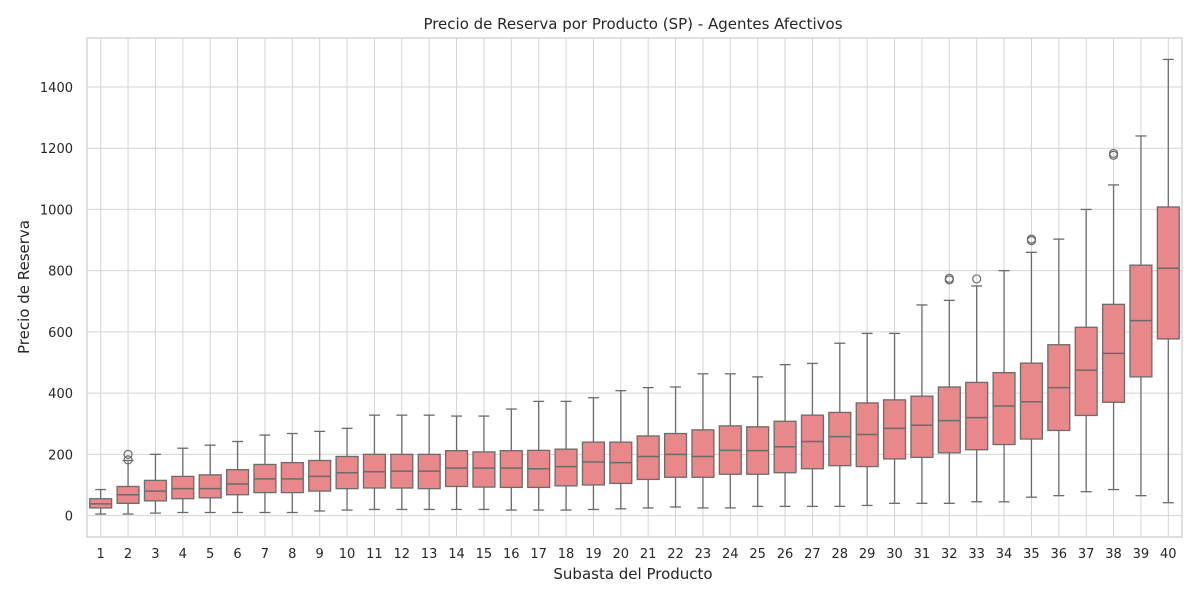  Describe the element at coordinates (101, 554) in the screenshot. I see `x-tick-label: 1` at that location.